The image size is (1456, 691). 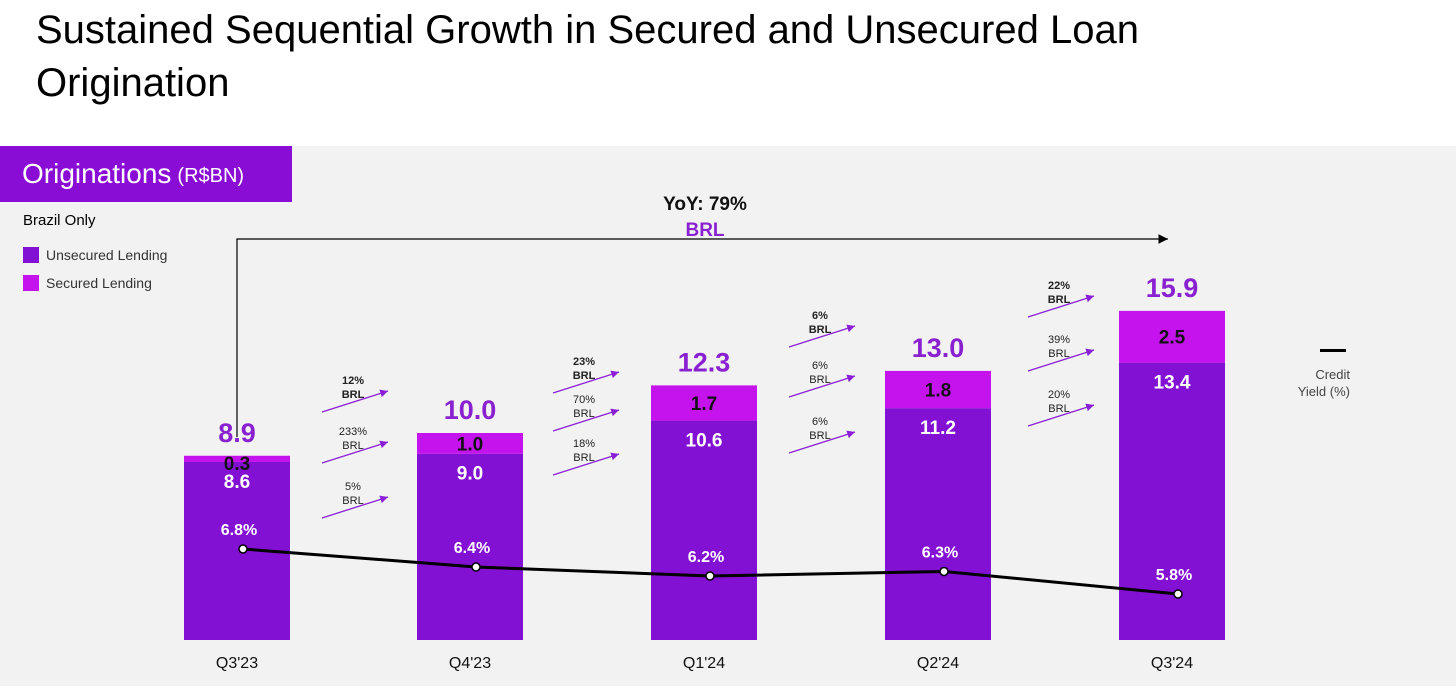 I want to click on label-unsecured: 10.6, so click(x=704, y=441).